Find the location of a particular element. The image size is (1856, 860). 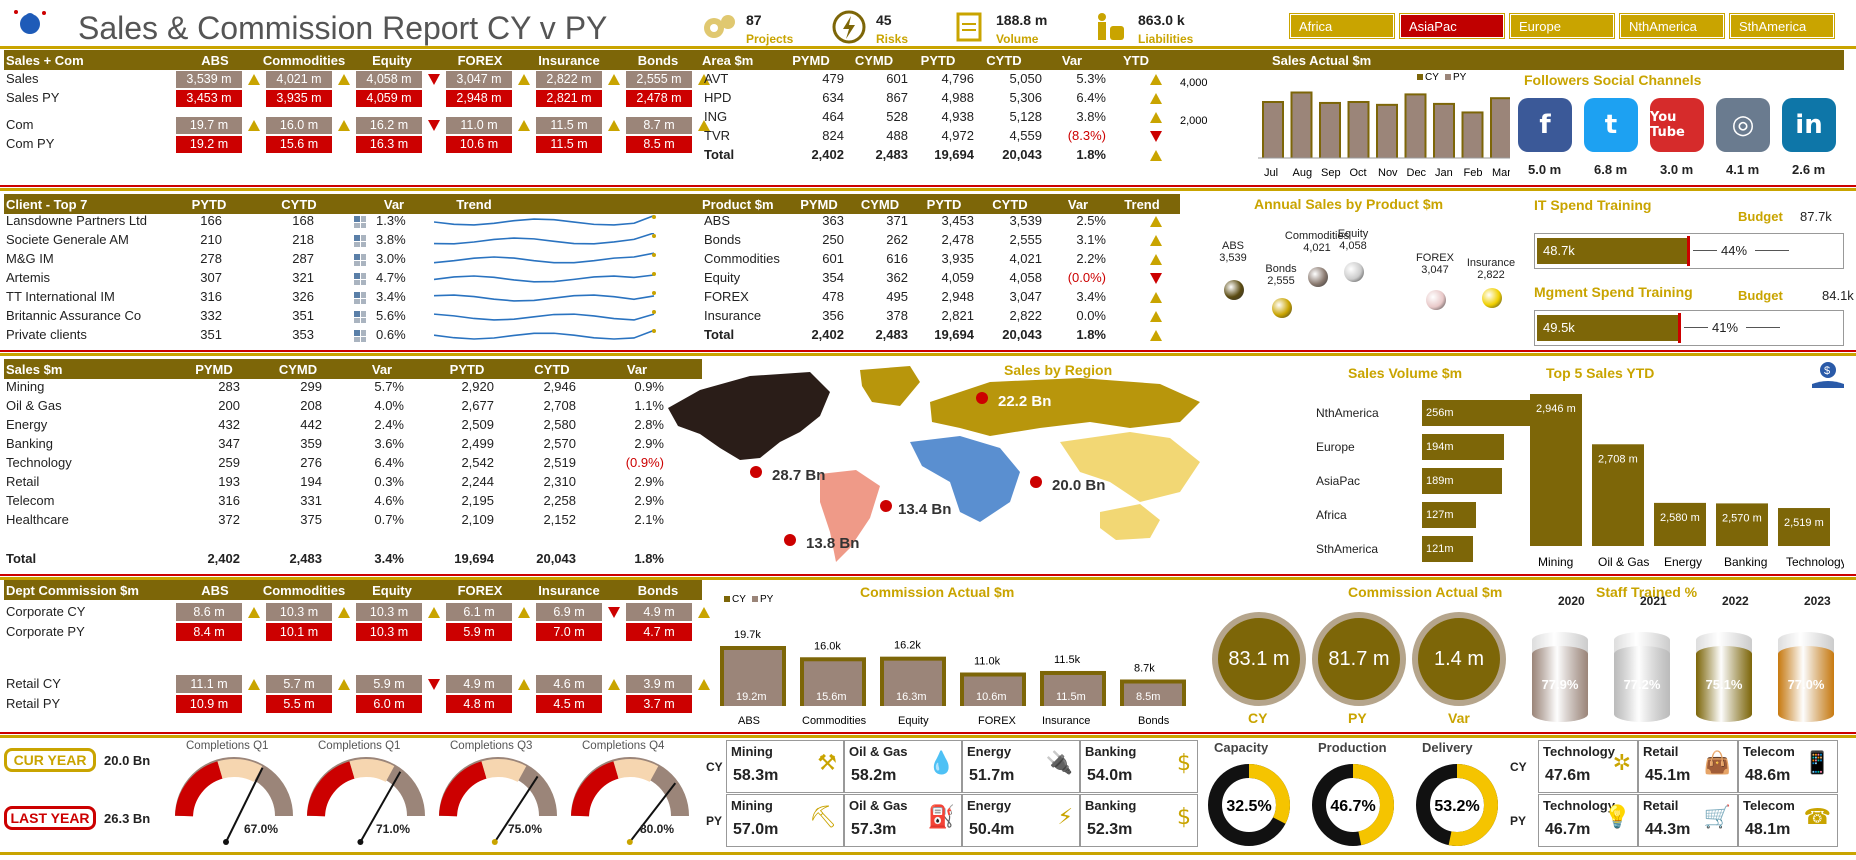

product-sphere: FOREX 3,047 is located at coordinates (1435, 264).